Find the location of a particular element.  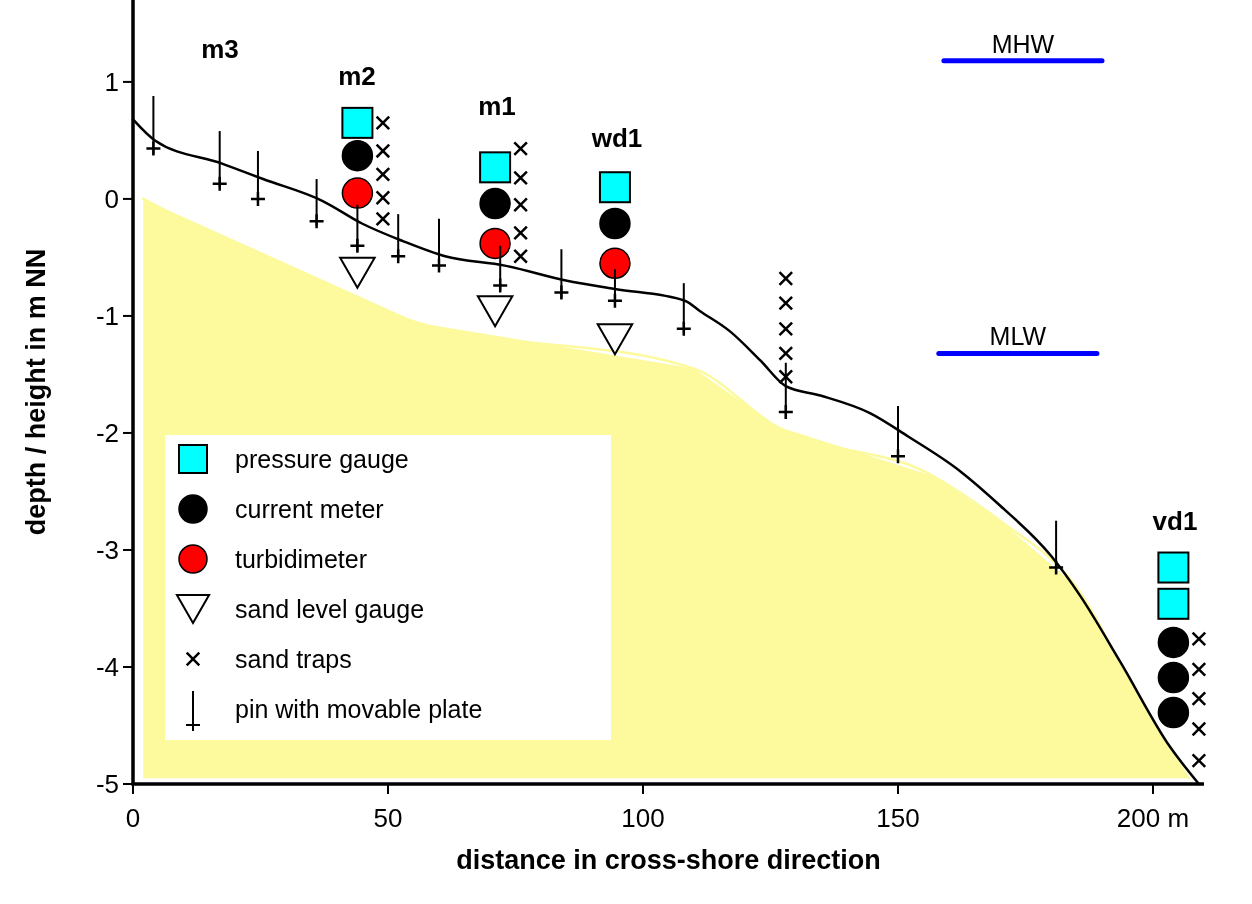

legend-label: turbidimeter is located at coordinates (301, 559).